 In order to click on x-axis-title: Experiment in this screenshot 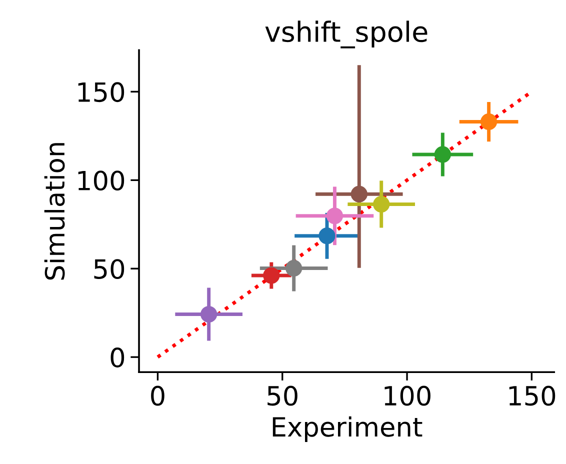, I will do `click(347, 429)`.